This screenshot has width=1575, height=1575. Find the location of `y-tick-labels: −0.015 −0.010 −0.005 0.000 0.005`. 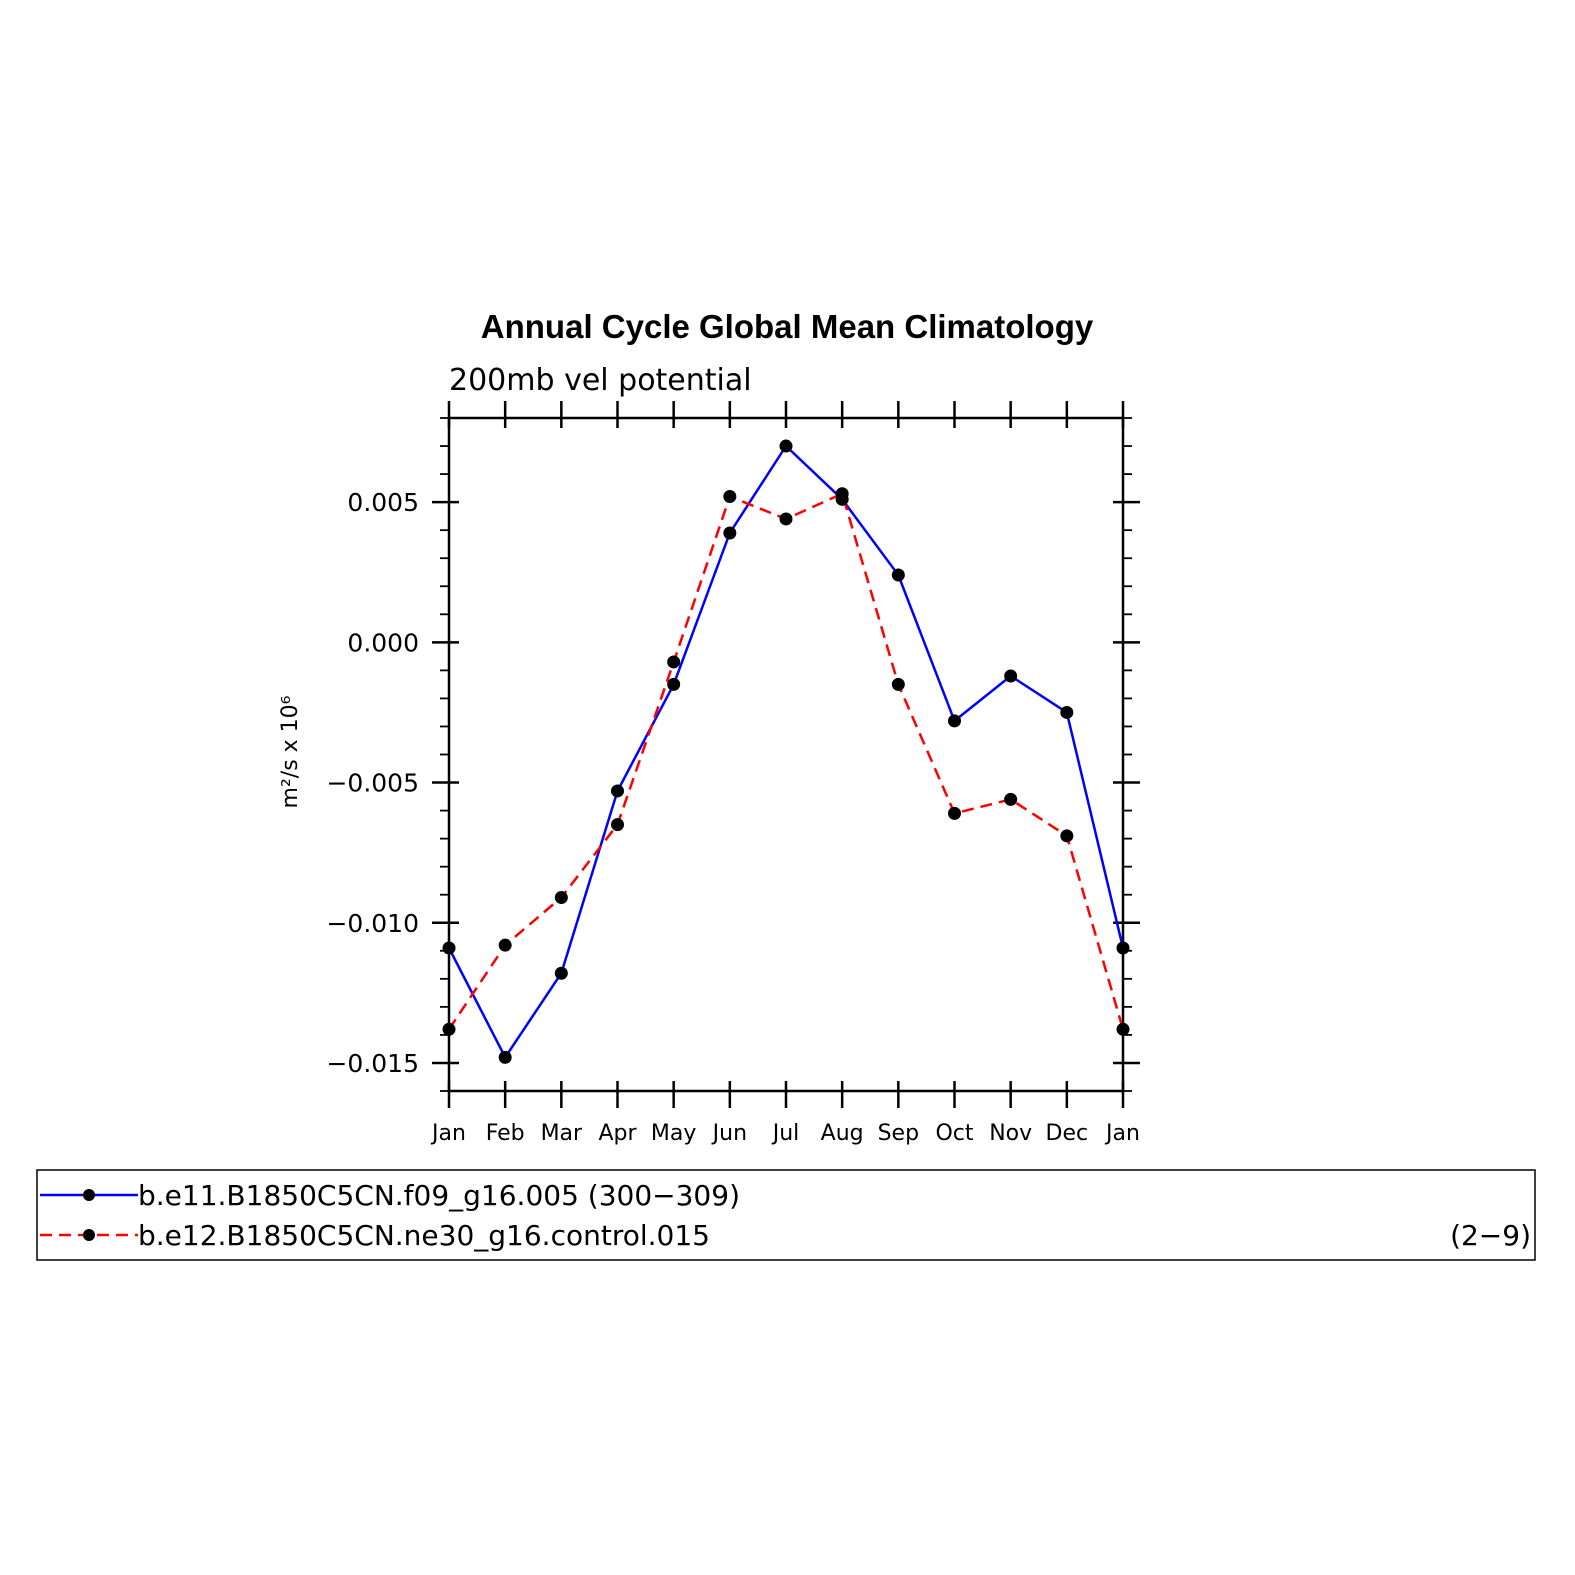

y-tick-labels: −0.015 −0.010 −0.005 0.000 0.005 is located at coordinates (372, 783).